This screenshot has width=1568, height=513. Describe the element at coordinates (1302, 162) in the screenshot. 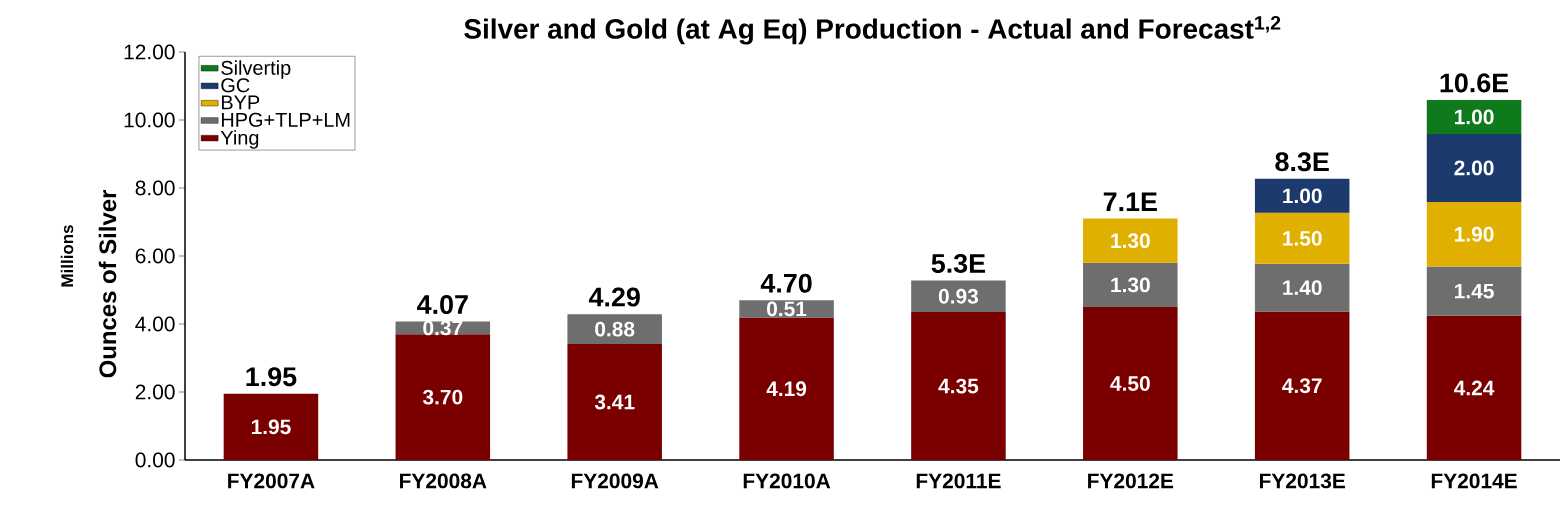

I see `total-label: 8.3E` at that location.